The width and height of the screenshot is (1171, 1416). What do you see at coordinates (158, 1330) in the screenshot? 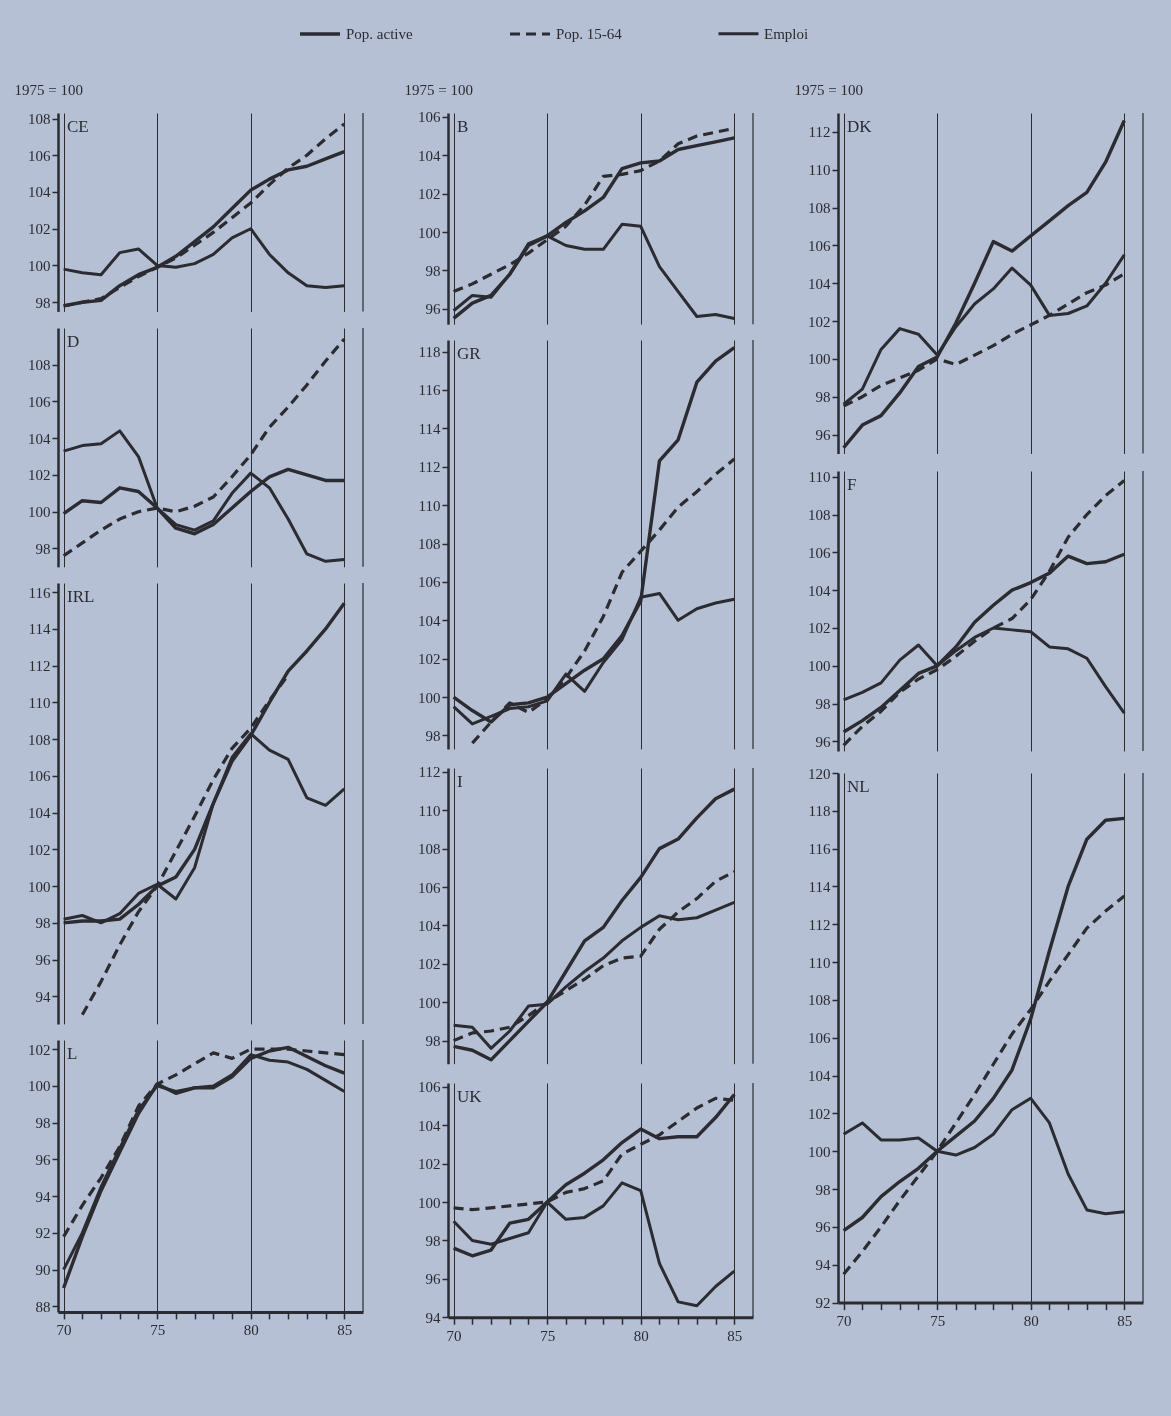
I see `x-tick-label: 75` at bounding box center [158, 1330].